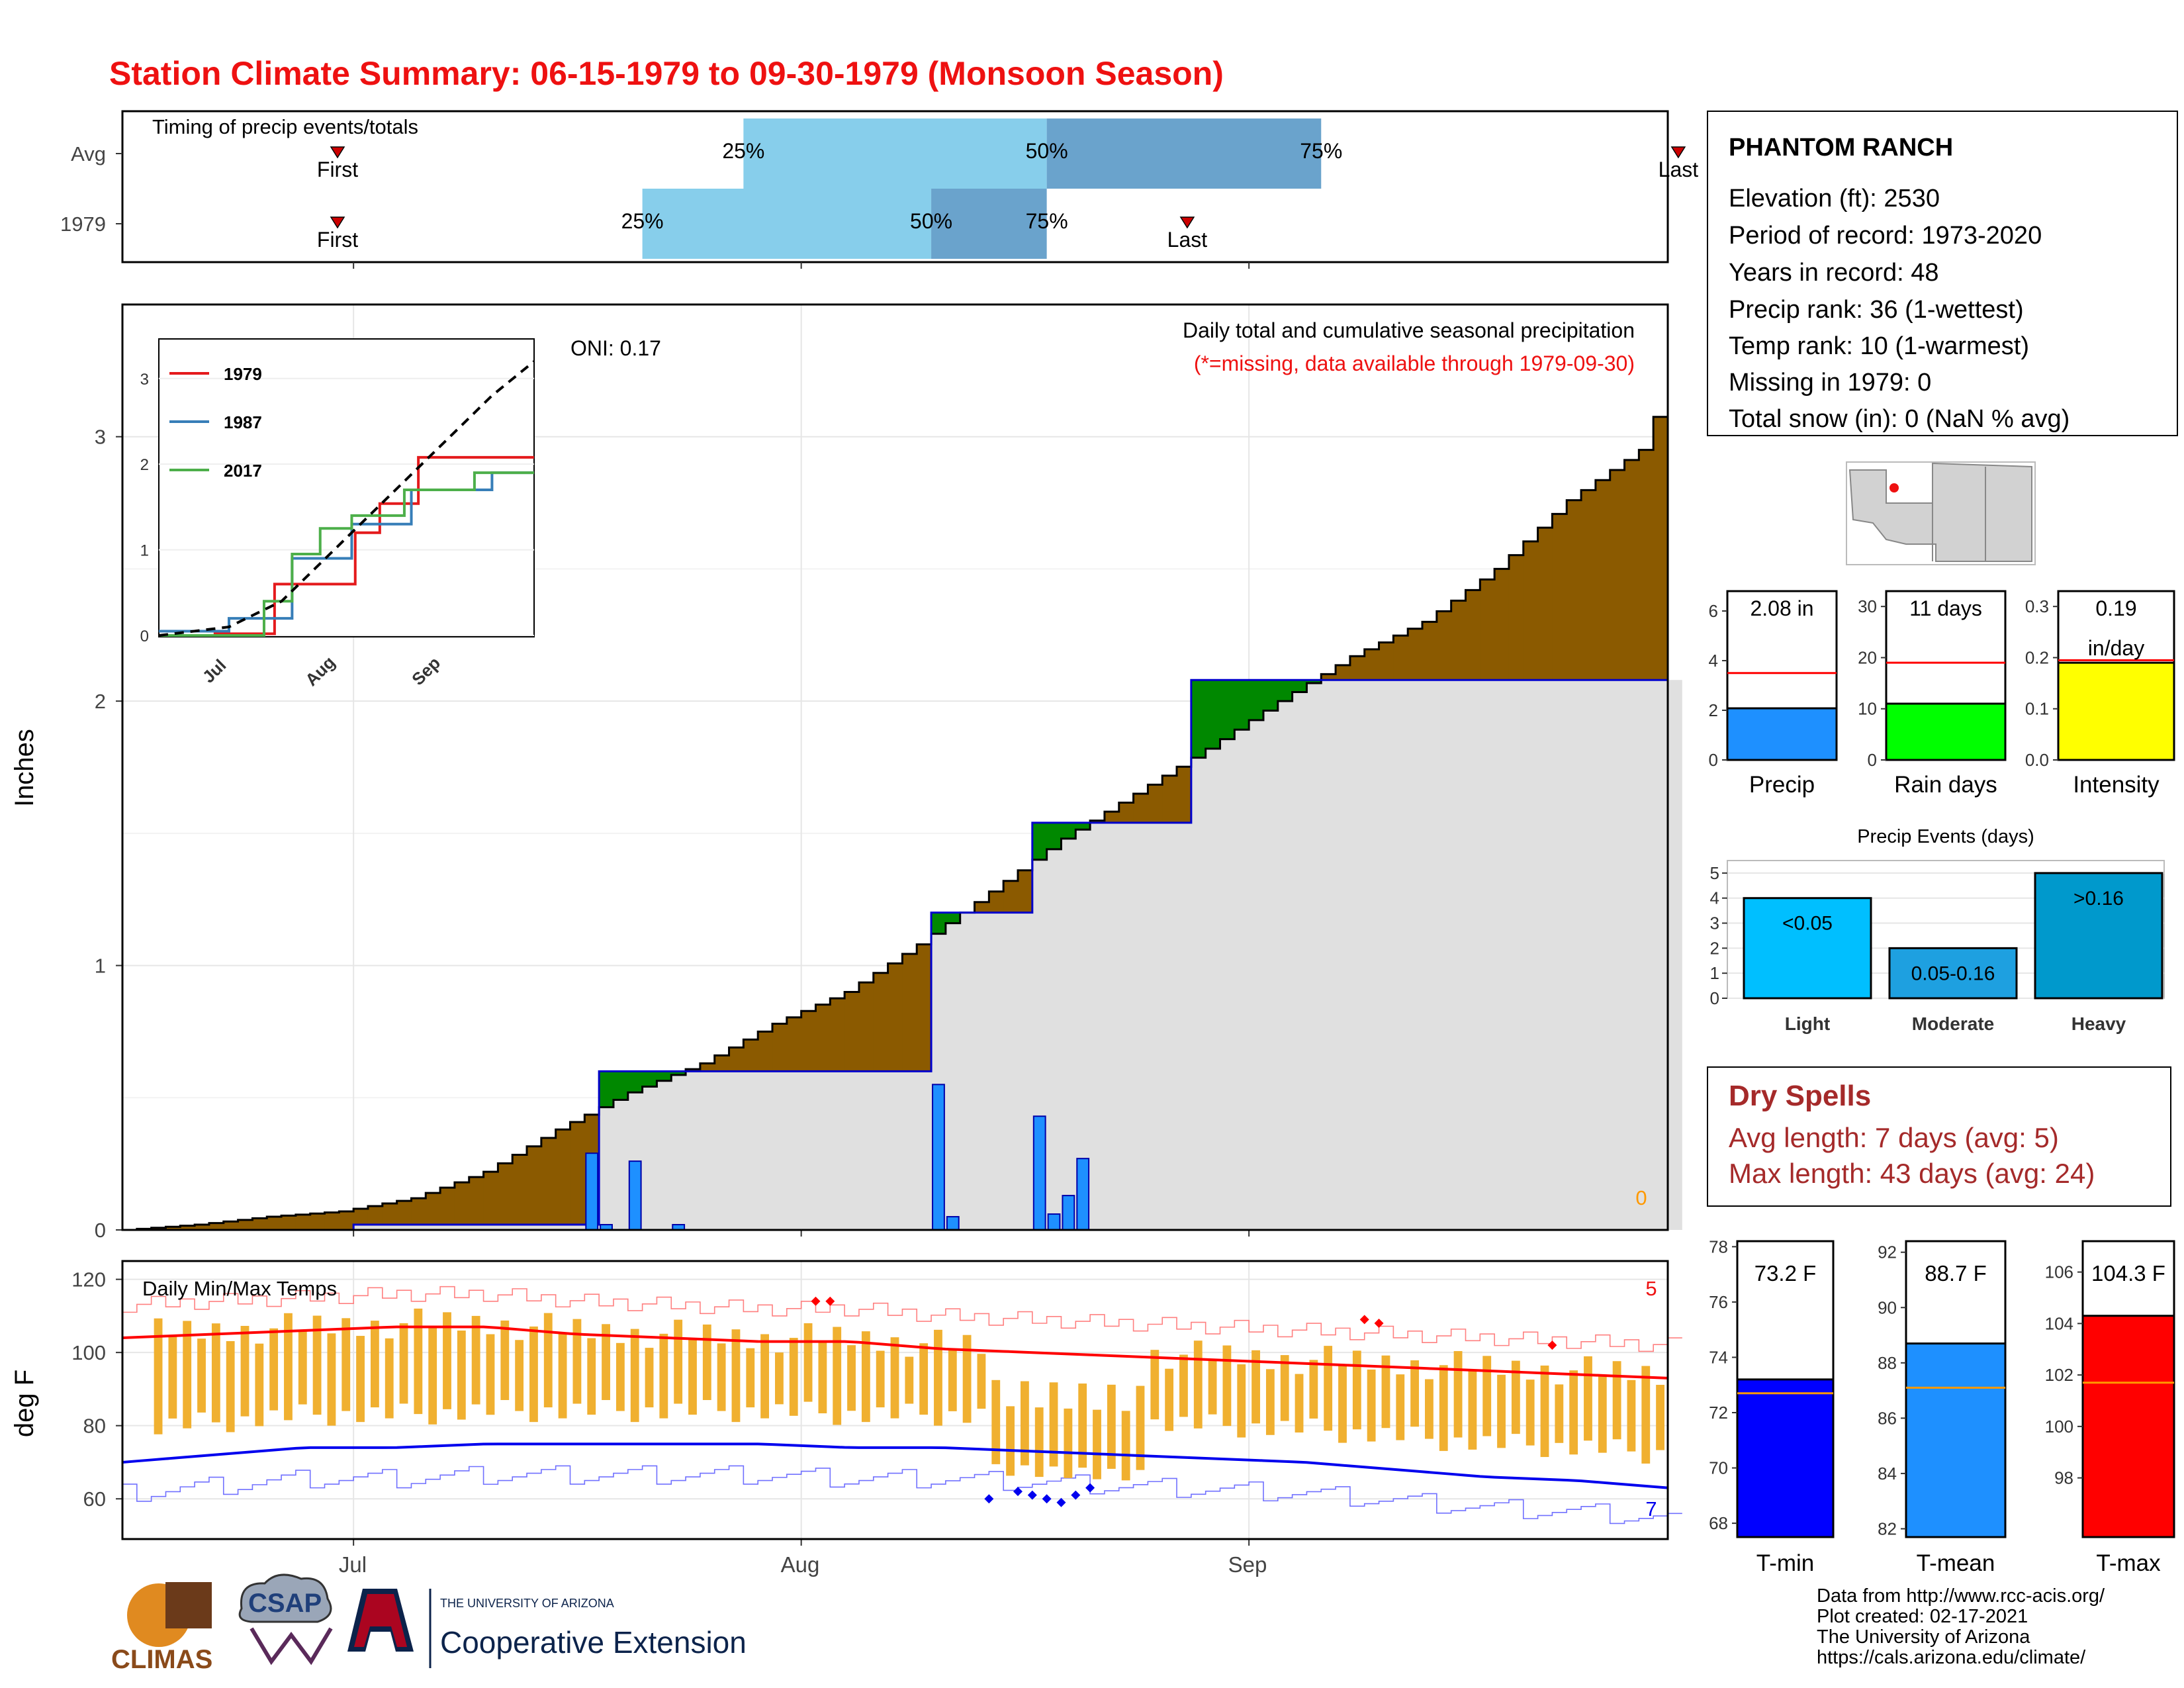 The height and width of the screenshot is (1688, 2184). What do you see at coordinates (1953, 973) in the screenshot?
I see `events-bar` at bounding box center [1953, 973].